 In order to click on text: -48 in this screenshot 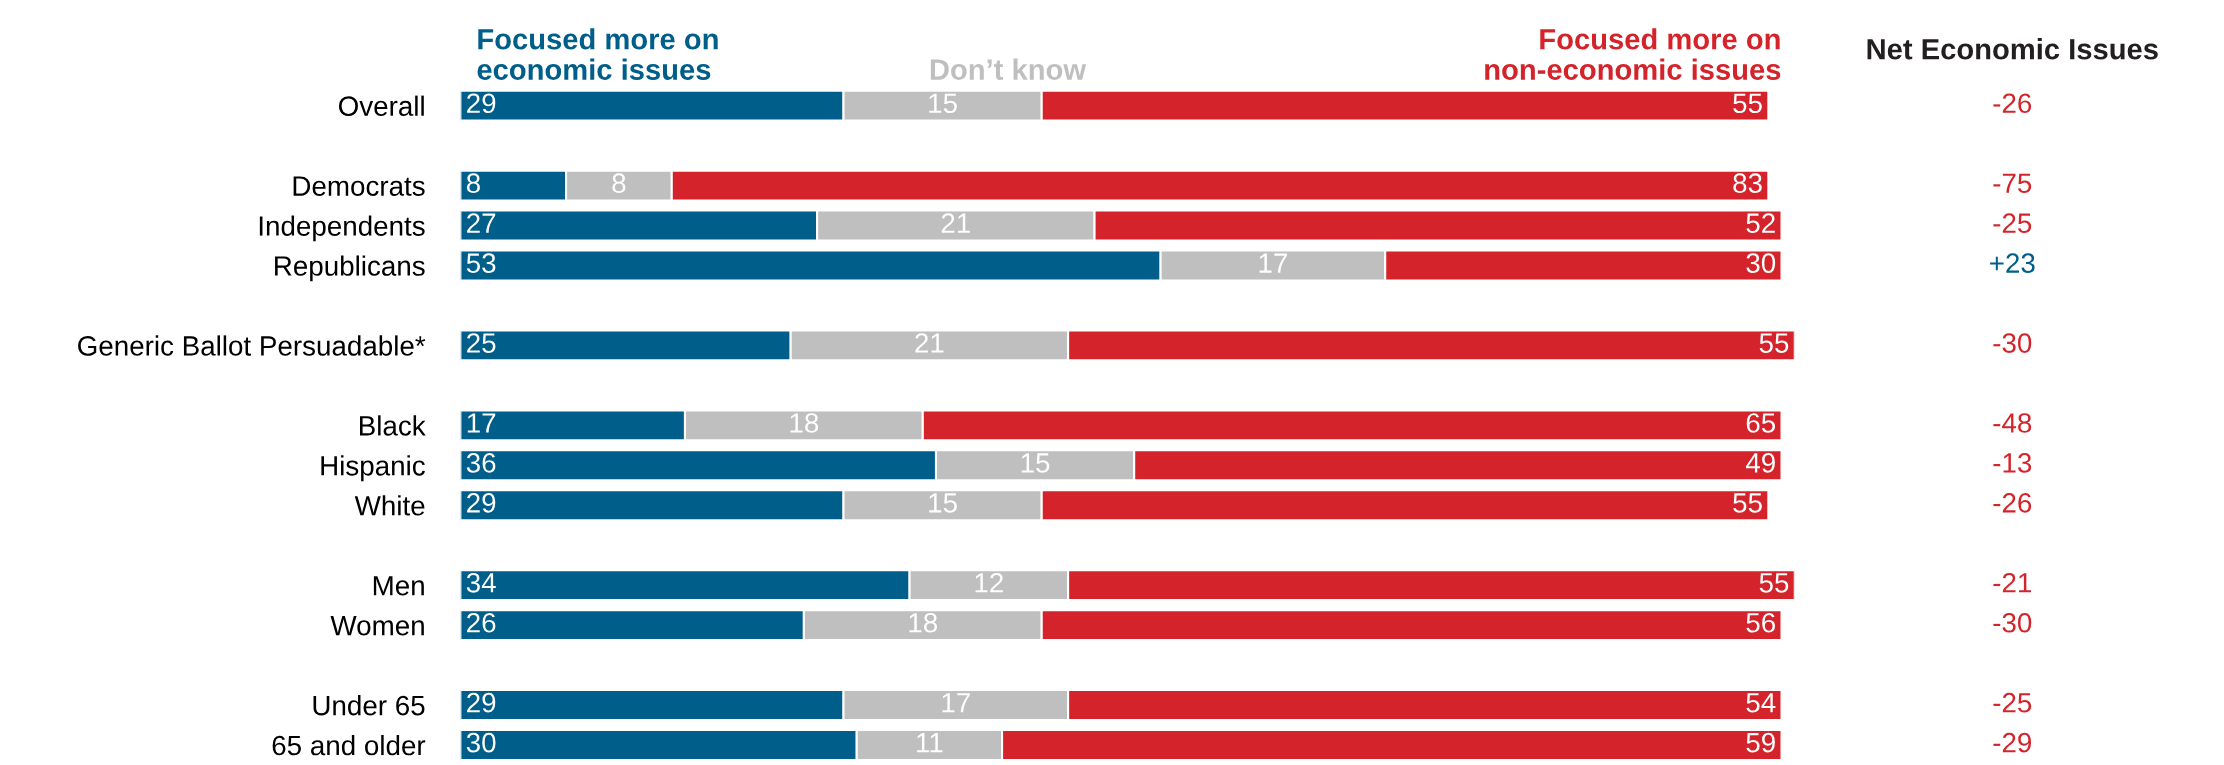, I will do `click(2012, 423)`.